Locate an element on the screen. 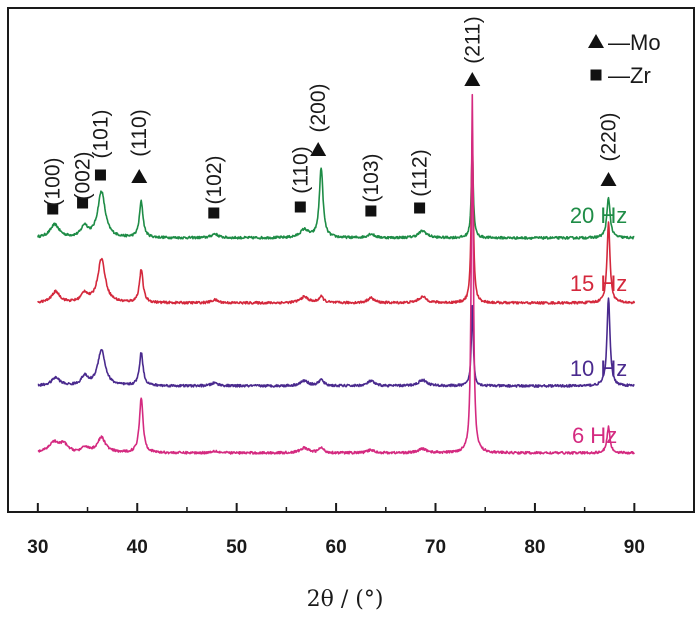 The height and width of the screenshot is (618, 700). x-tick-label: 60 is located at coordinates (336, 547).